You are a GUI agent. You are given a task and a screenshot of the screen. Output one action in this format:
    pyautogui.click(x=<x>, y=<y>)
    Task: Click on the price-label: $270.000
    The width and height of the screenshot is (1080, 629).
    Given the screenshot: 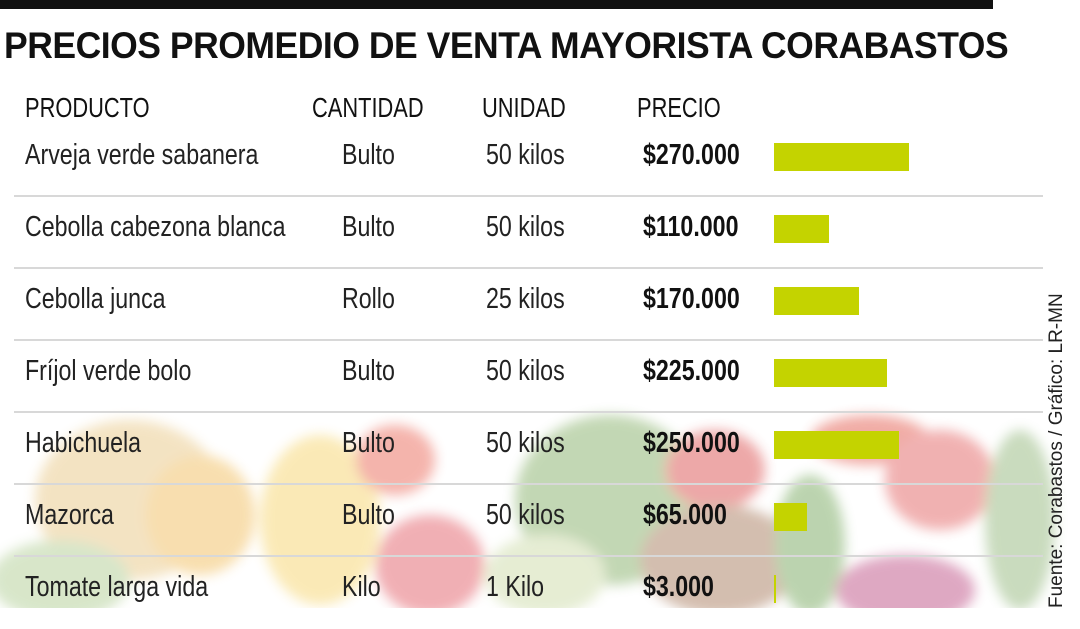 What is the action you would take?
    pyautogui.click(x=691, y=155)
    